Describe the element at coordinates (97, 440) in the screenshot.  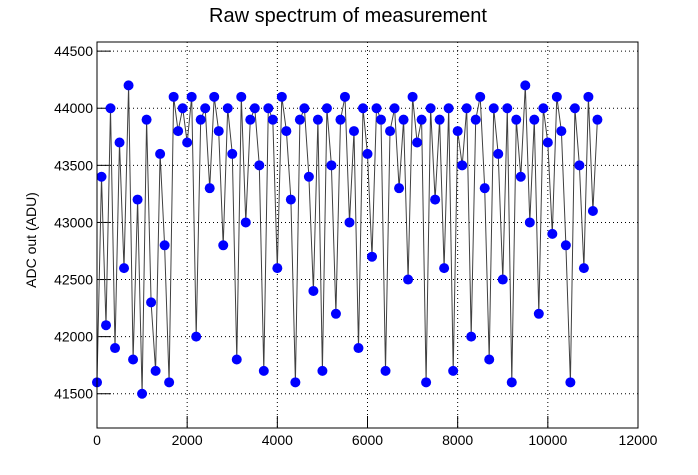
I see `x-tick-label: 0` at that location.